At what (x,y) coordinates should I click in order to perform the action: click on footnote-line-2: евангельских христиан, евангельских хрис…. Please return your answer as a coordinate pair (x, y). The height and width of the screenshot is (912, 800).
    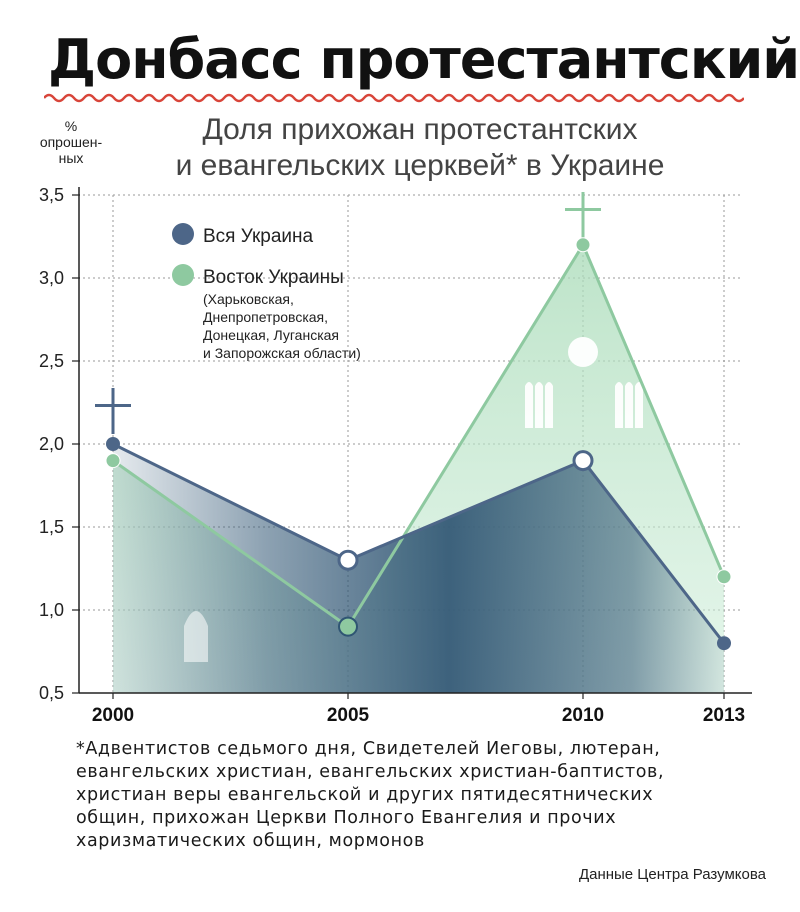
    Looking at the image, I should click on (370, 772).